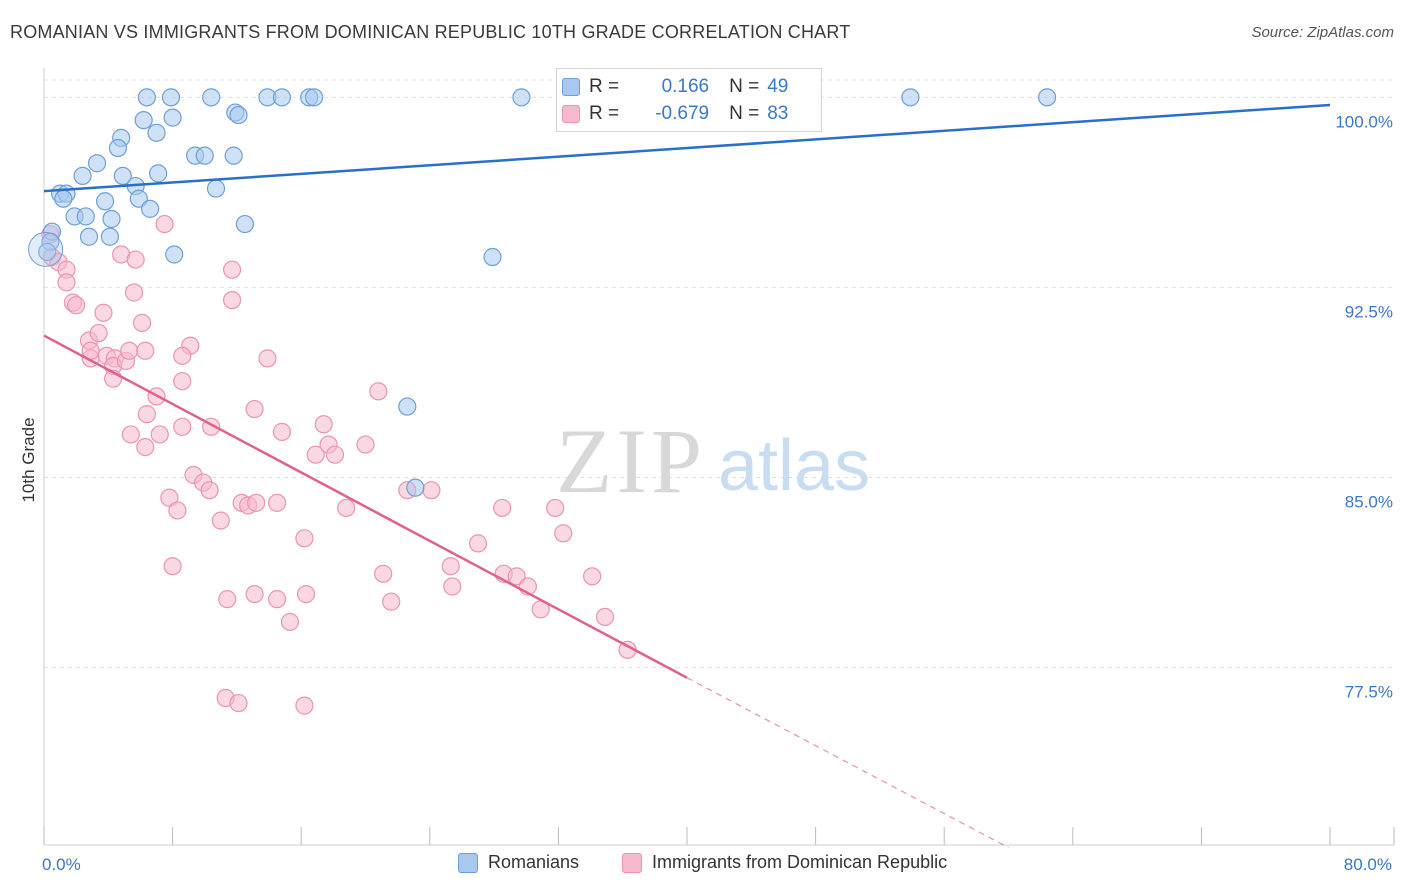  I want to click on legend-swatch-pink, so click(571, 114).